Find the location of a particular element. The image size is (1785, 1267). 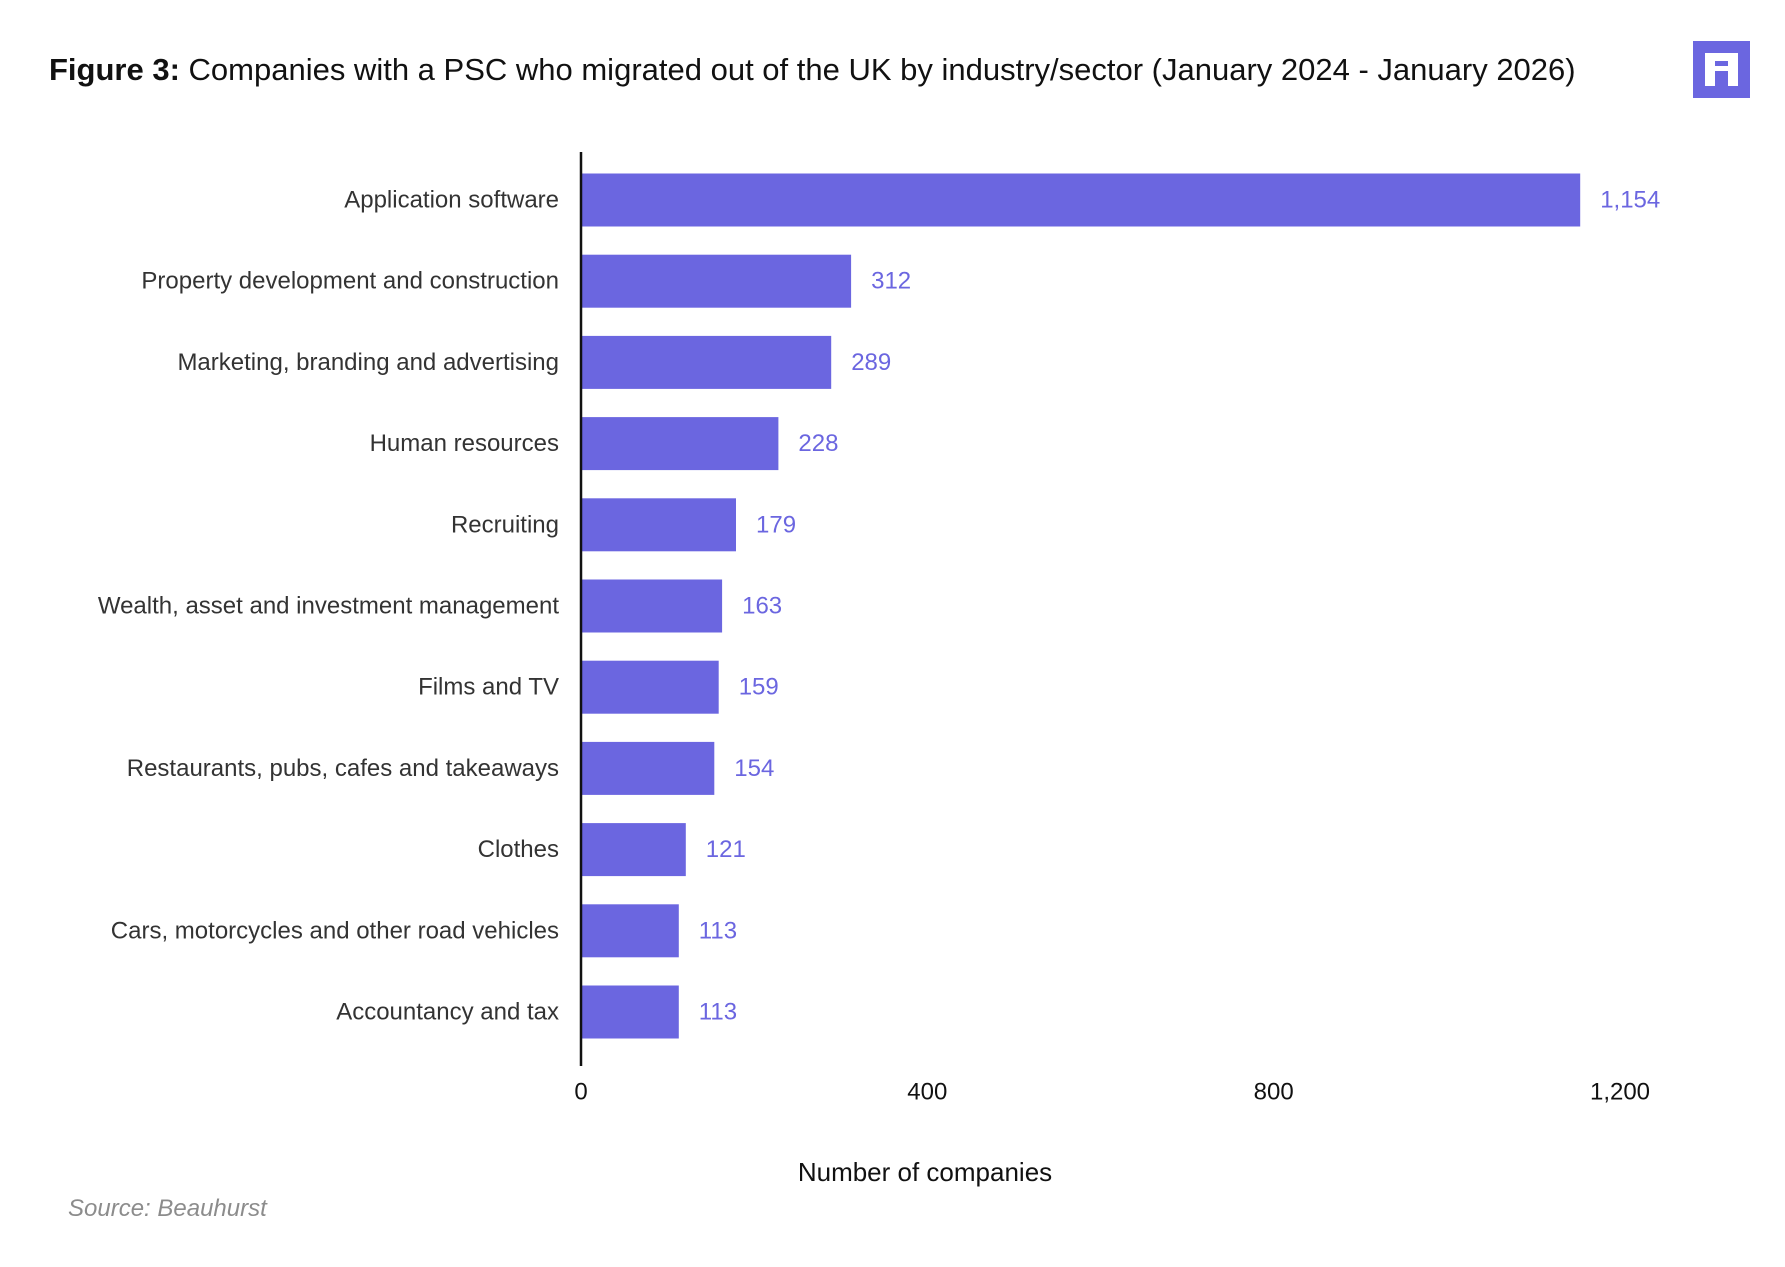

value-label: 312 is located at coordinates (891, 281).